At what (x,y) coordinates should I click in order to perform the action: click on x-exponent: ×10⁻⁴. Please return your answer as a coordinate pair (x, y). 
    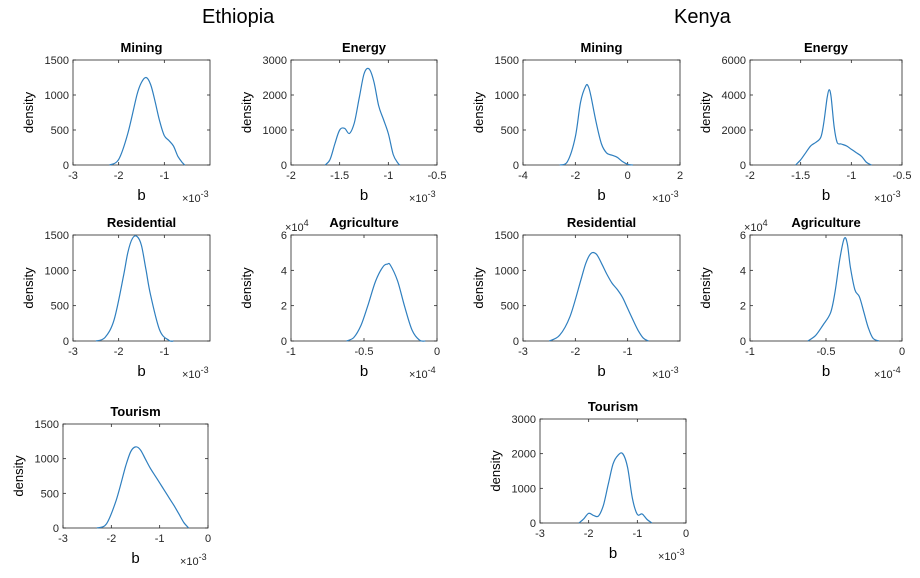
    Looking at the image, I should click on (422, 373).